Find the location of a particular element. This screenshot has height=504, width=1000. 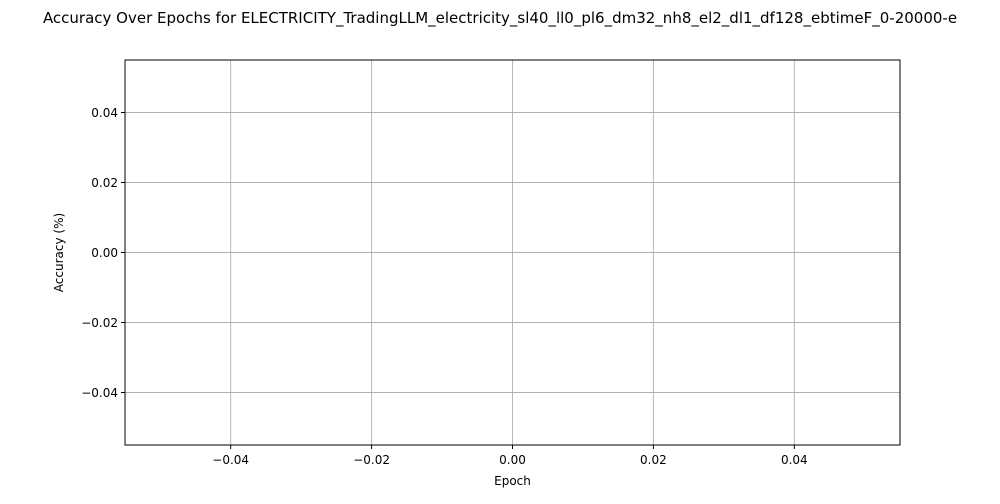

x-tick-label: −0.02 is located at coordinates (371, 460).